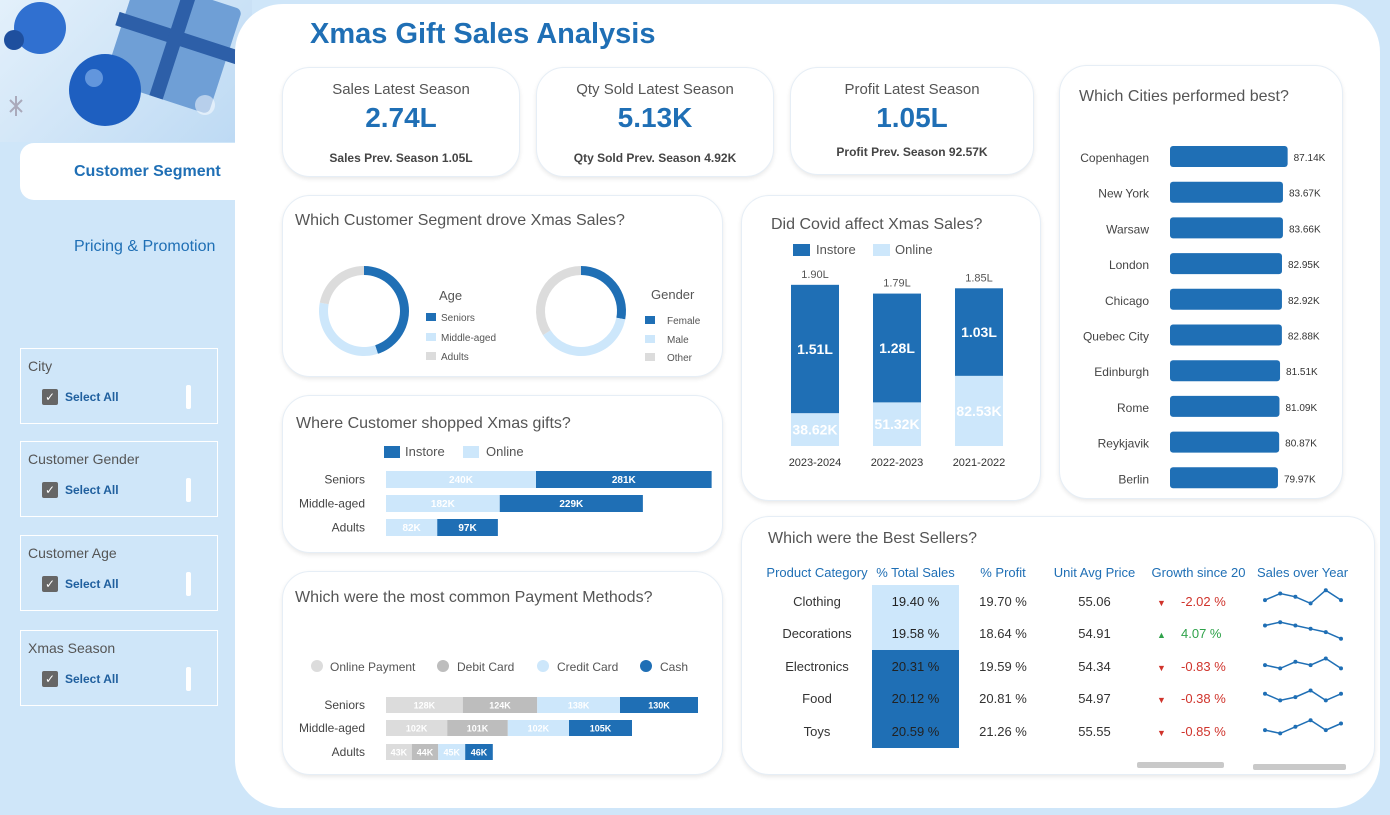 Image resolution: width=1390 pixels, height=815 pixels. Describe the element at coordinates (50, 490) in the screenshot. I see `gender-checkbox: ✓` at that location.